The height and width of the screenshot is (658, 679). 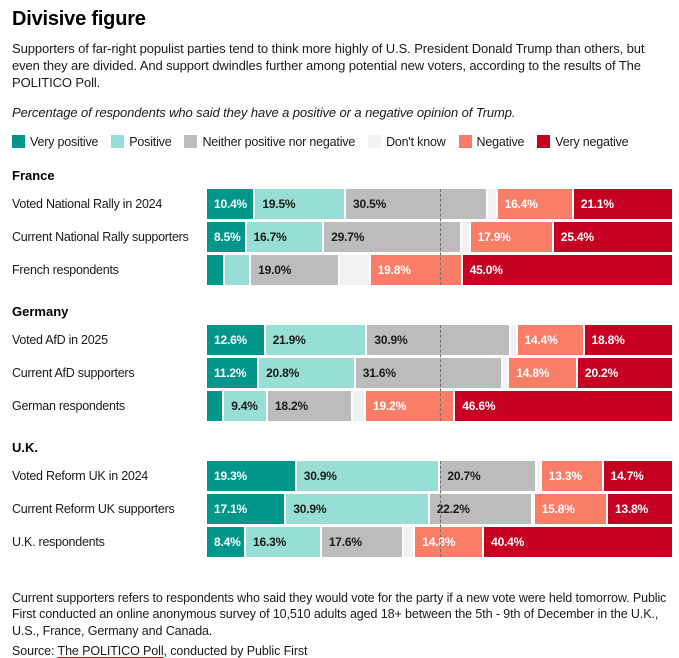 I want to click on segment-negative: 14.8%, so click(x=544, y=372).